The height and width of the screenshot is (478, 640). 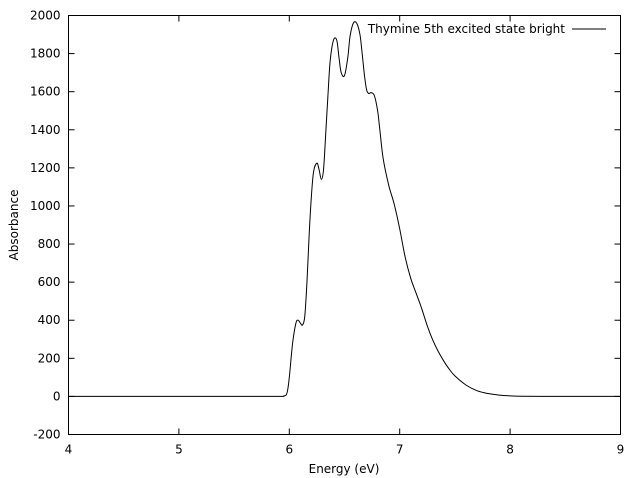 I want to click on x-tick-label: 7, so click(x=400, y=450).